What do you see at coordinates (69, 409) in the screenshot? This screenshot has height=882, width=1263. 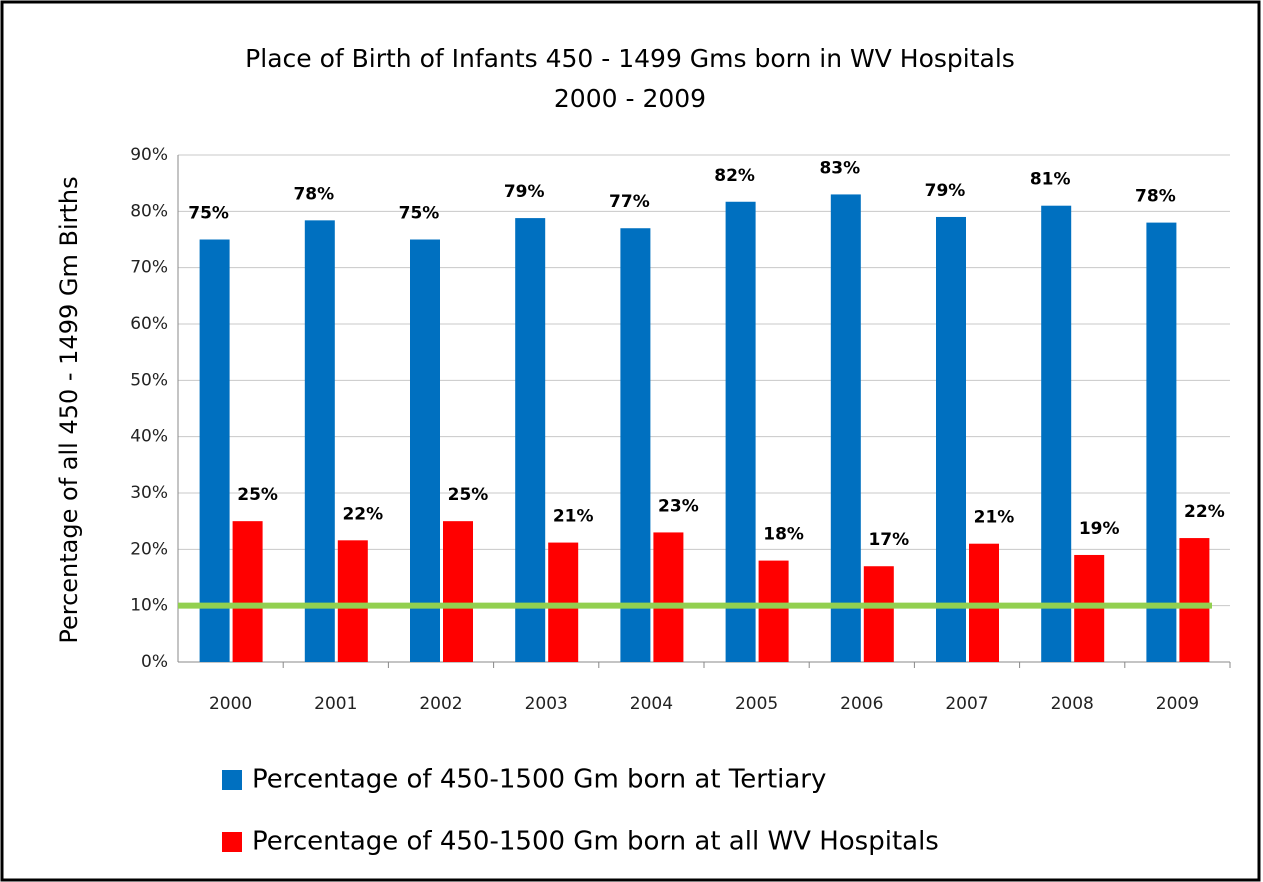 I see `y-axis-label: Percentage of all 450 - 1499 Gm Births` at bounding box center [69, 409].